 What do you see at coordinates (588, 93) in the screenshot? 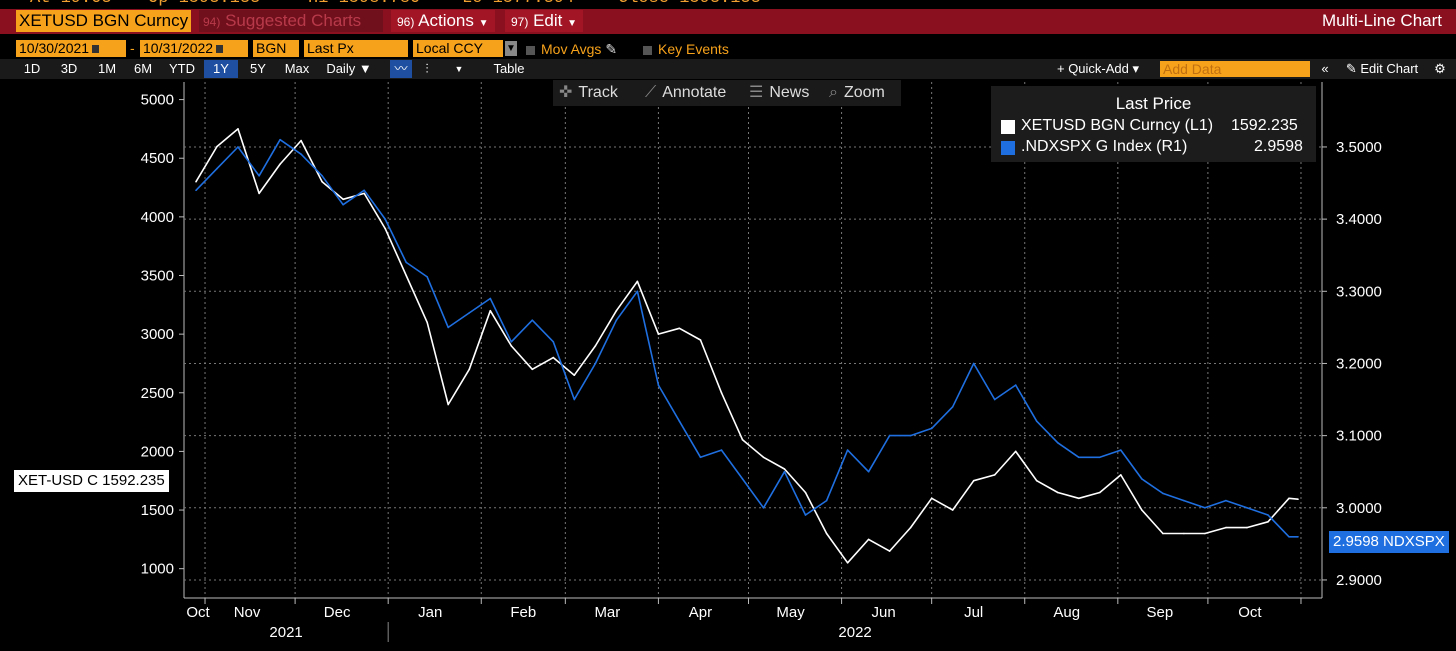
I see `track-tool: ✜ Track` at bounding box center [588, 93].